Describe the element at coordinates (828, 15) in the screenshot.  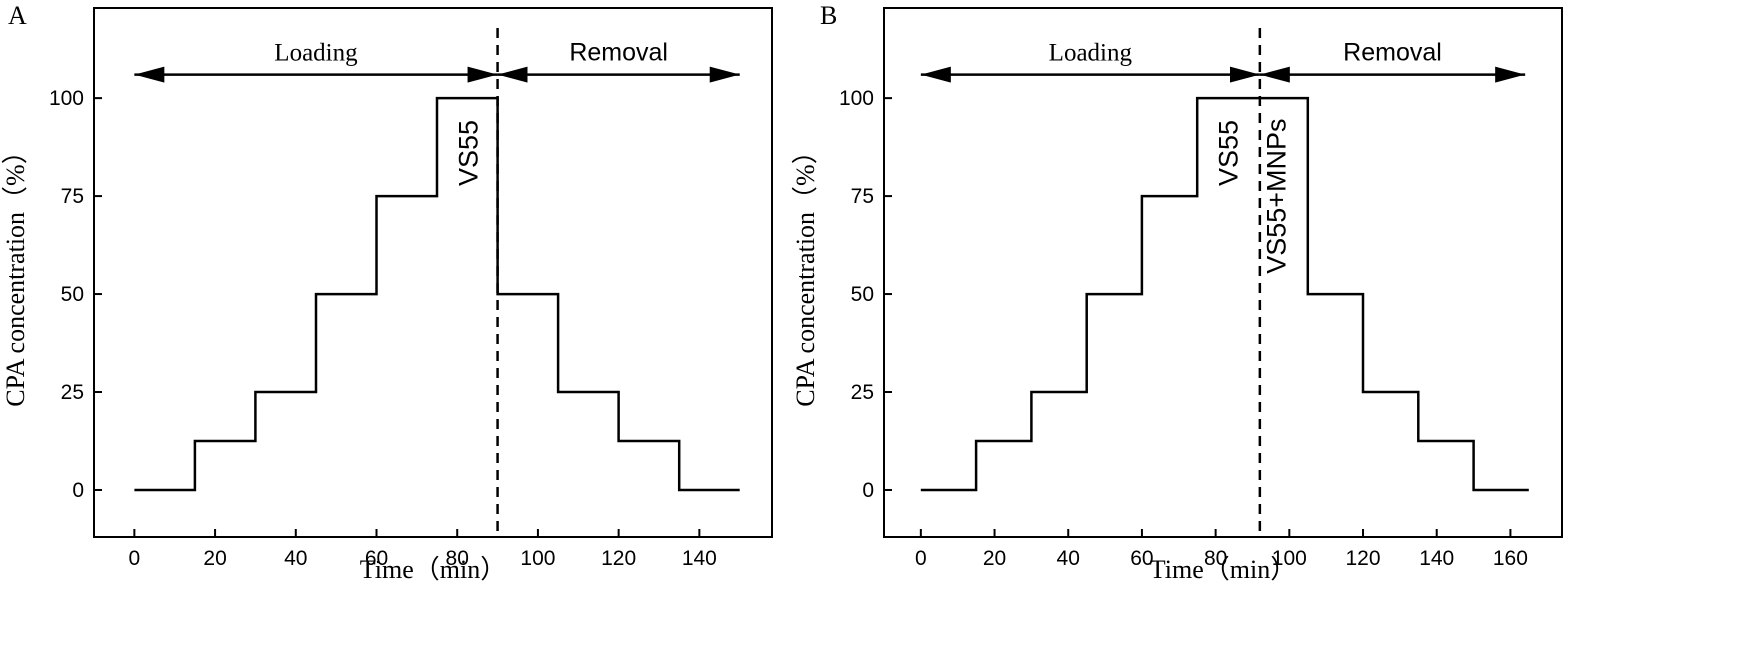
I see `panel-label: B` at that location.